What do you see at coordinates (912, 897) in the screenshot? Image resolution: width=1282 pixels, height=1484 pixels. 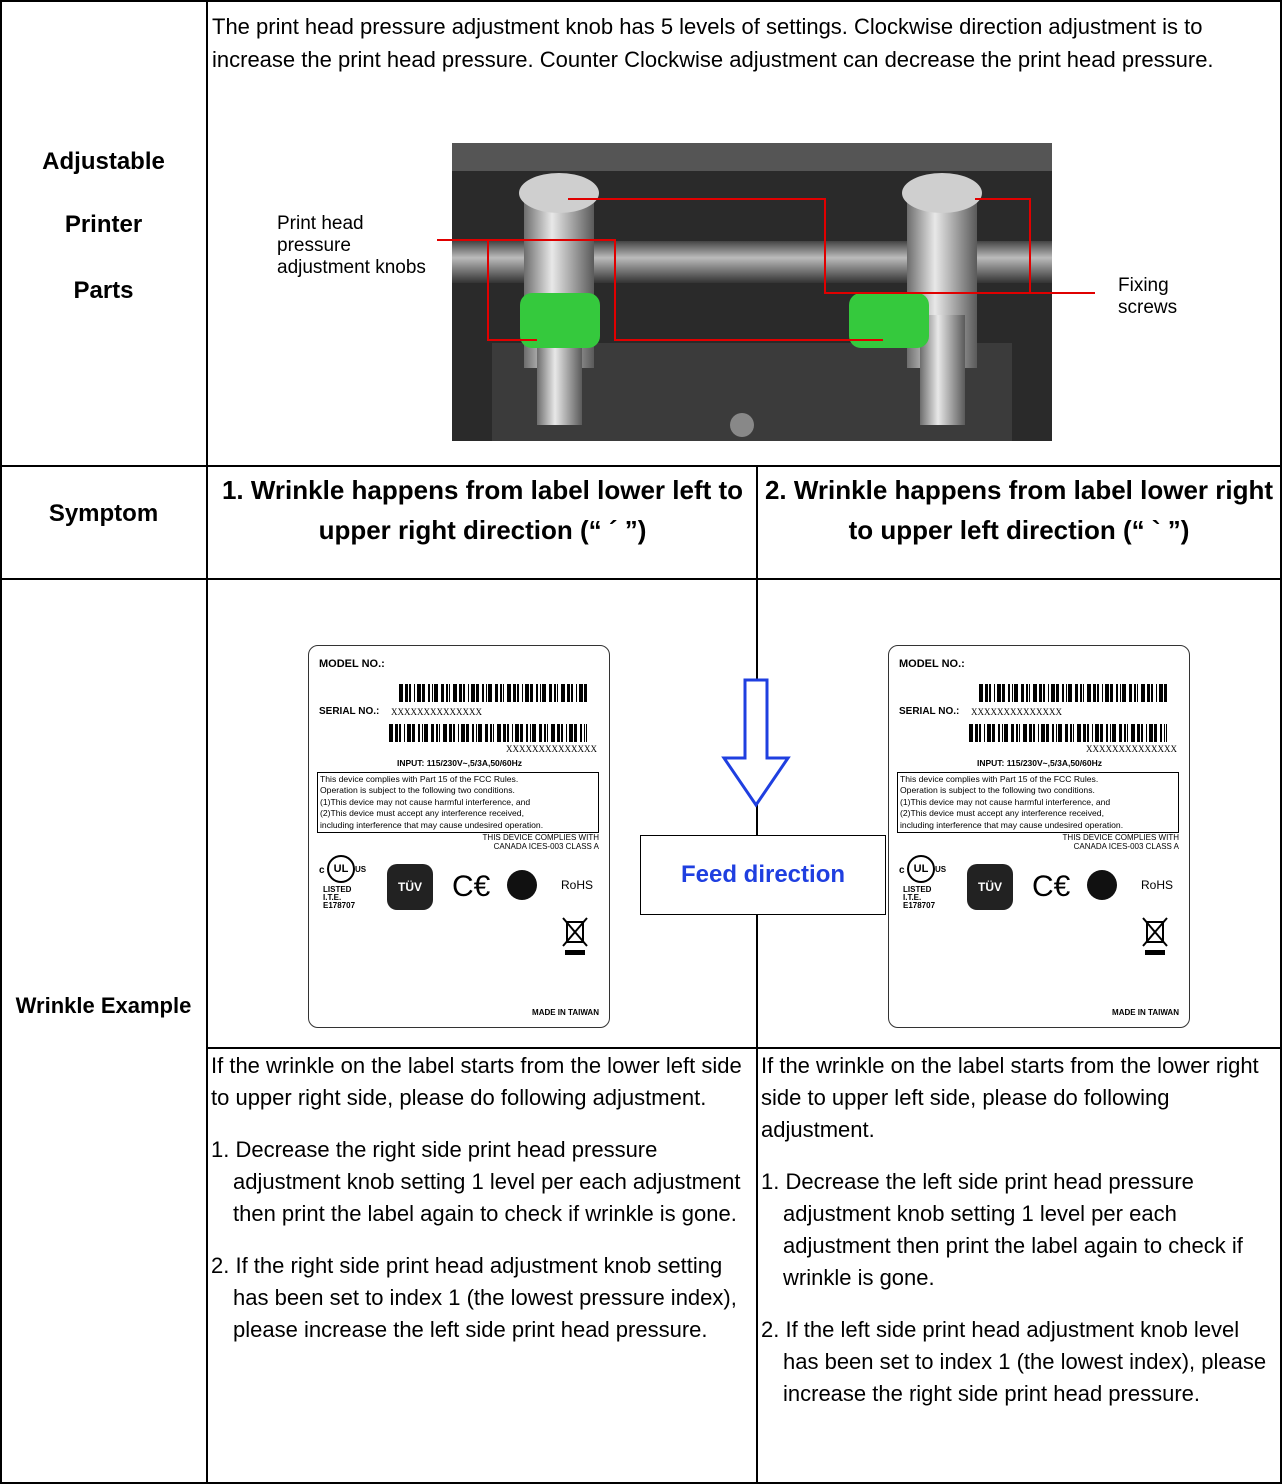 I see `label-text: I.T.E.` at bounding box center [912, 897].